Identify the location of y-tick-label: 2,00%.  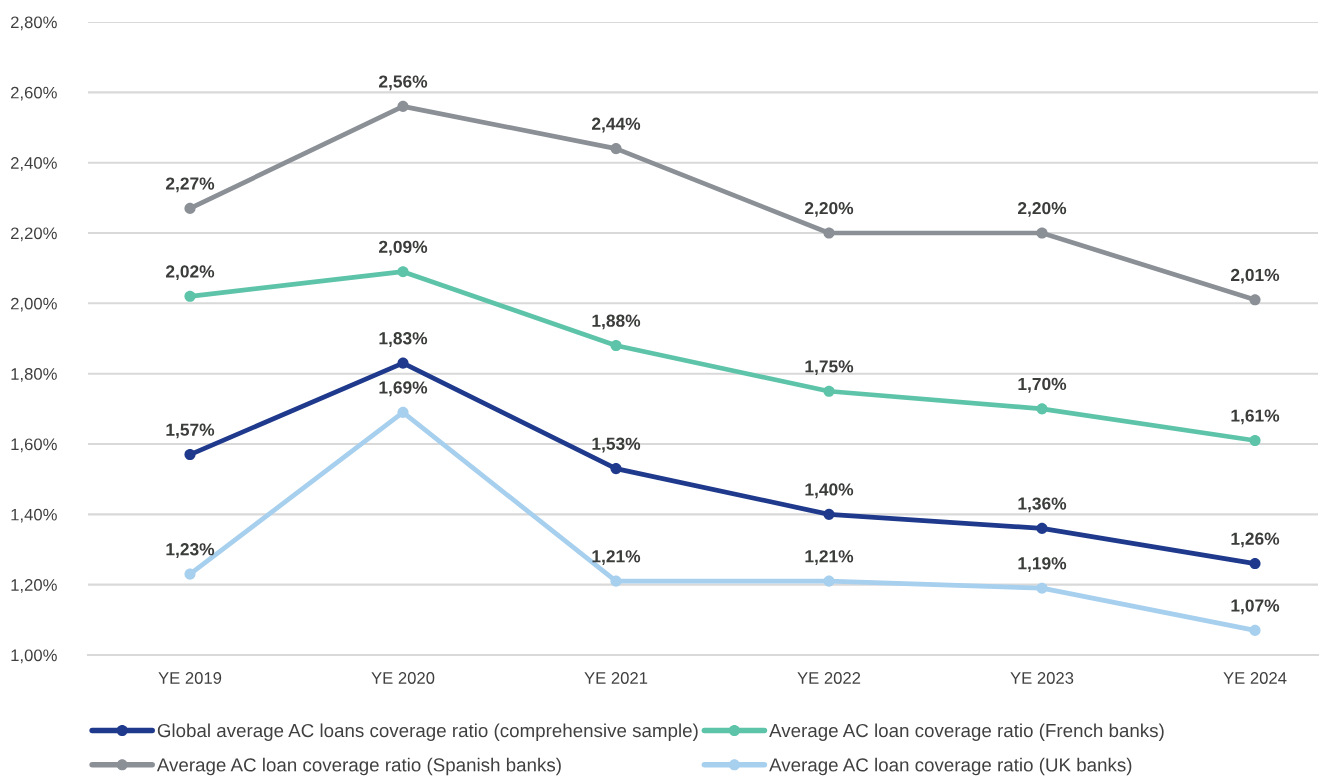
(34, 304).